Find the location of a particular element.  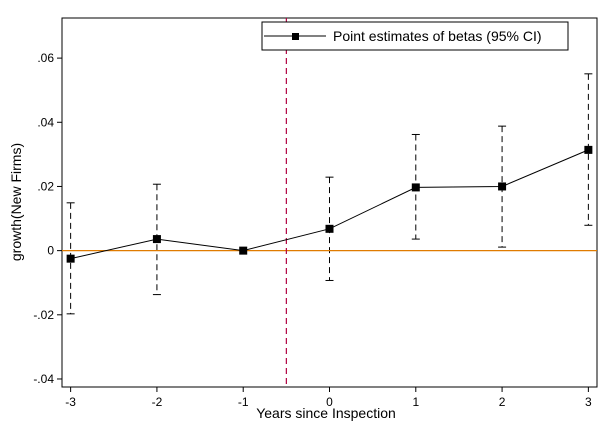

x-tick-label: 1 is located at coordinates (415, 402).